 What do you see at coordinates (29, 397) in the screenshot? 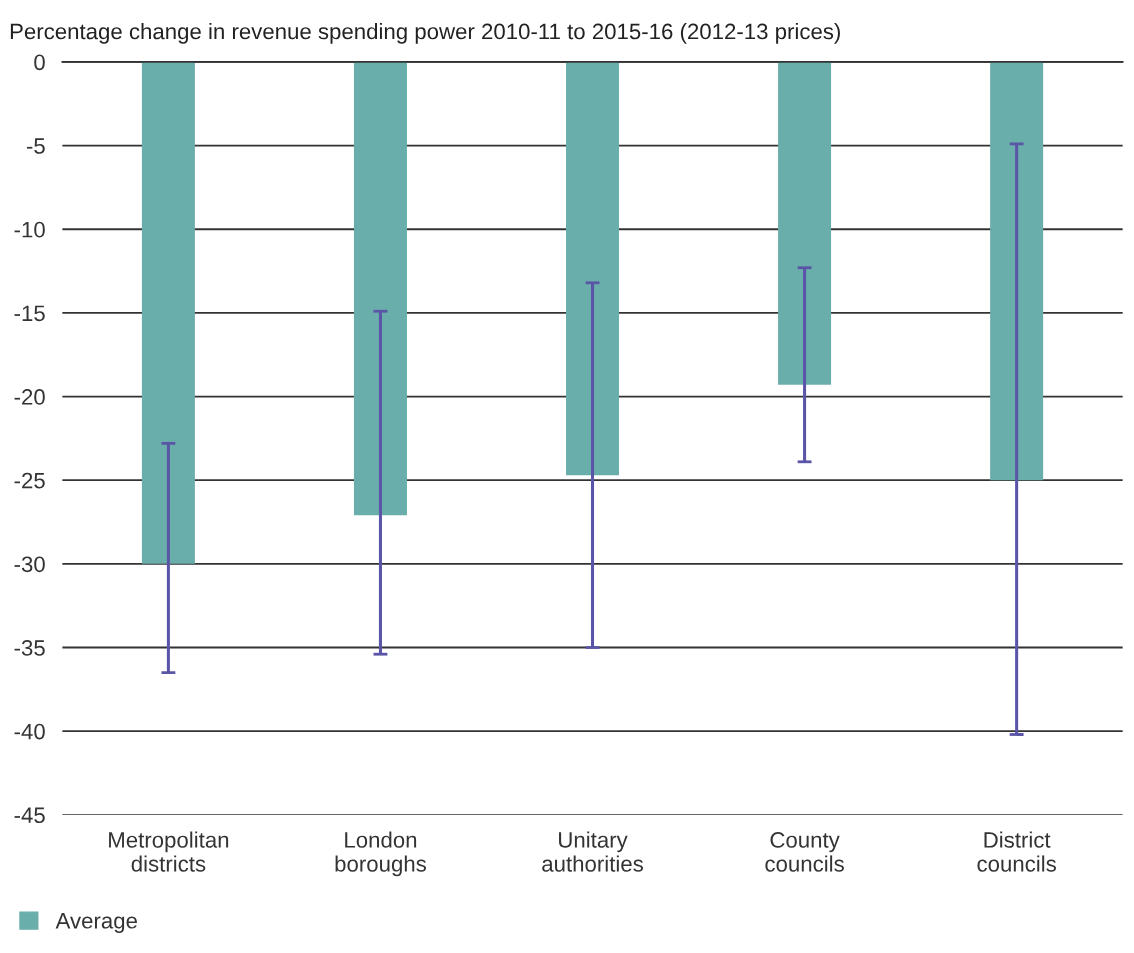
I see `y-tick-label: -20` at bounding box center [29, 397].